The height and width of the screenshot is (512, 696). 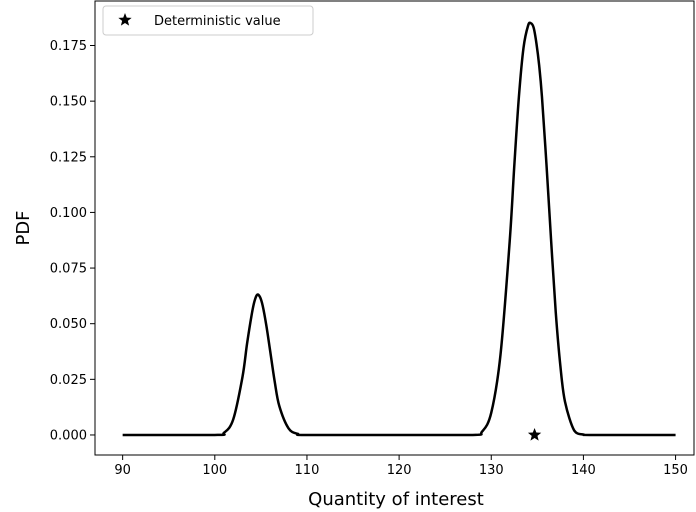 I want to click on x-axis-ticks: 90 100 110 120 130 140 150, so click(x=401, y=466).